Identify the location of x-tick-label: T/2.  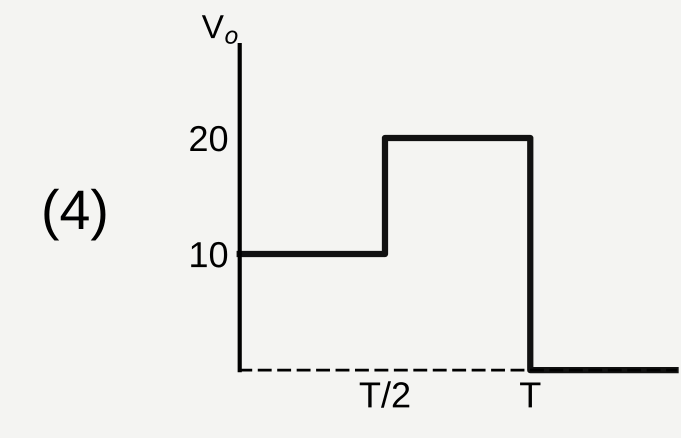
(385, 394).